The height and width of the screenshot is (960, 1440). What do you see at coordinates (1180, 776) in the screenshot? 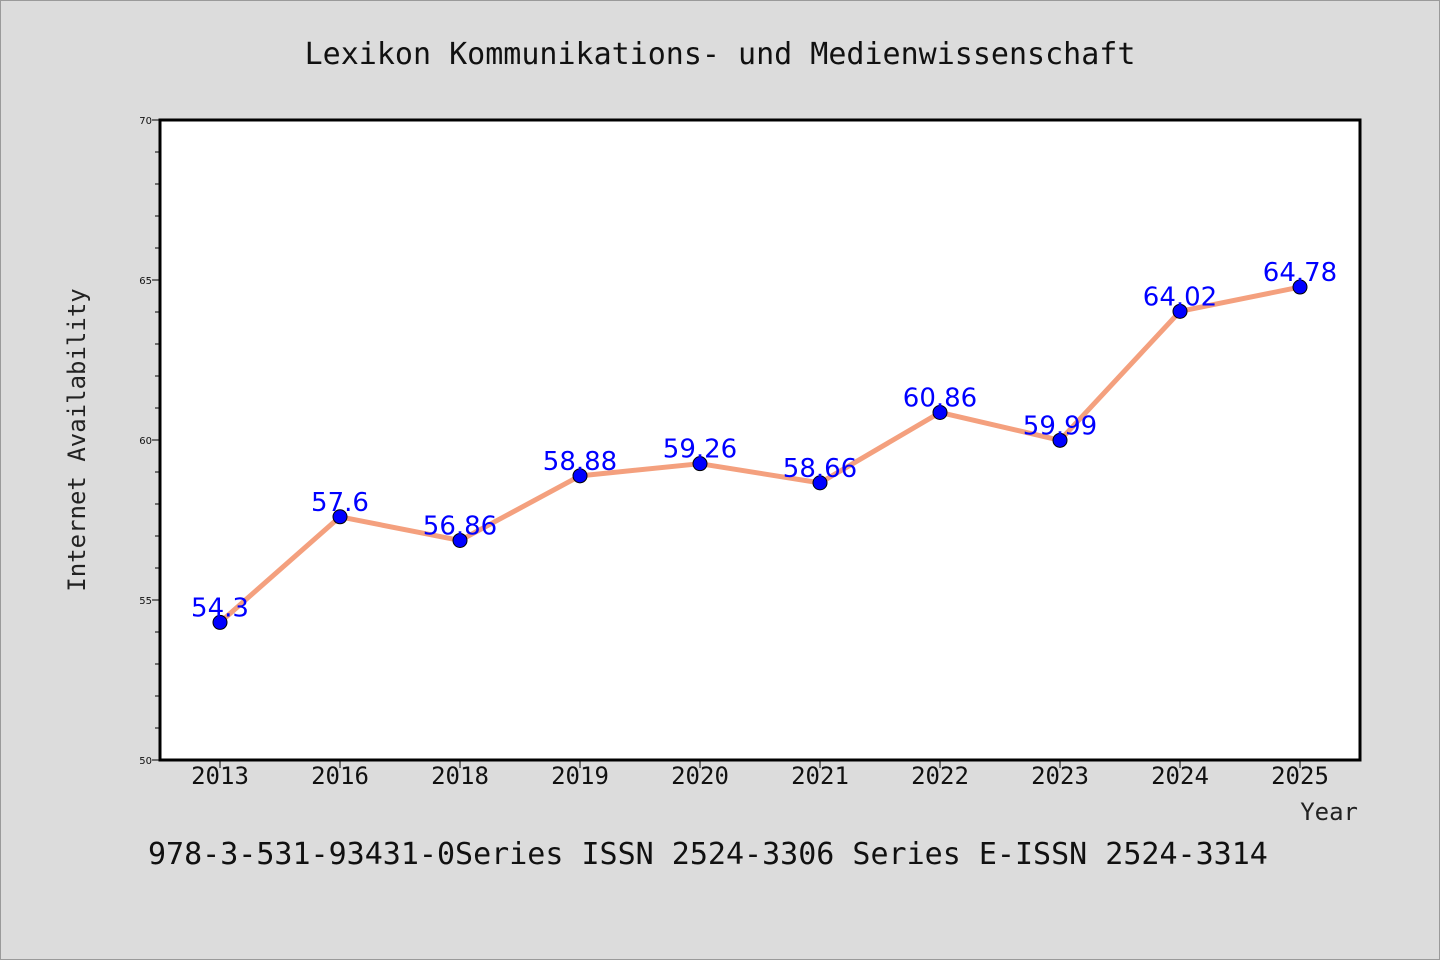
I see `x-tick-label: 2024` at bounding box center [1180, 776].